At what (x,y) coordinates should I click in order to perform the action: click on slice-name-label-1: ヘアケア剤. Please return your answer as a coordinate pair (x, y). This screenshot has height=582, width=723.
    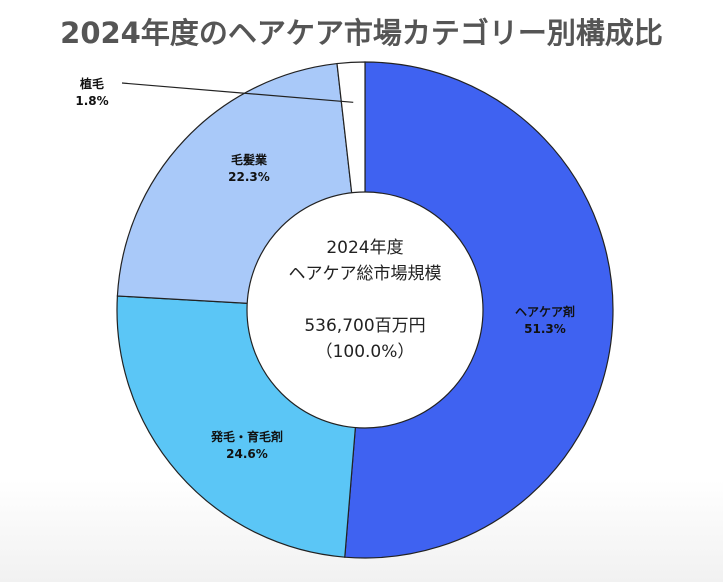
    Looking at the image, I should click on (545, 311).